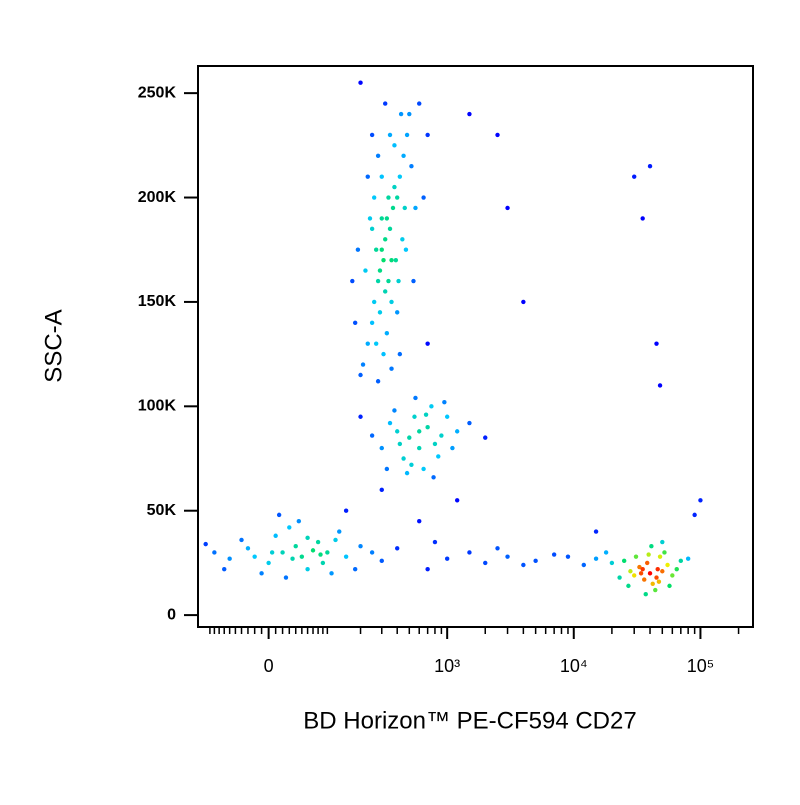 Image resolution: width=800 pixels, height=805 pixels. Describe the element at coordinates (162, 510) in the screenshot. I see `y-tick-label: 50K` at that location.